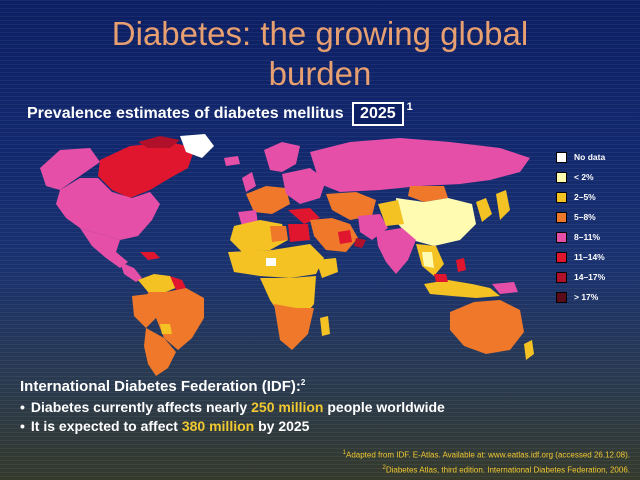 The image size is (640, 480). What do you see at coordinates (150, 256) in the screenshot?
I see `region-caribbean` at bounding box center [150, 256].